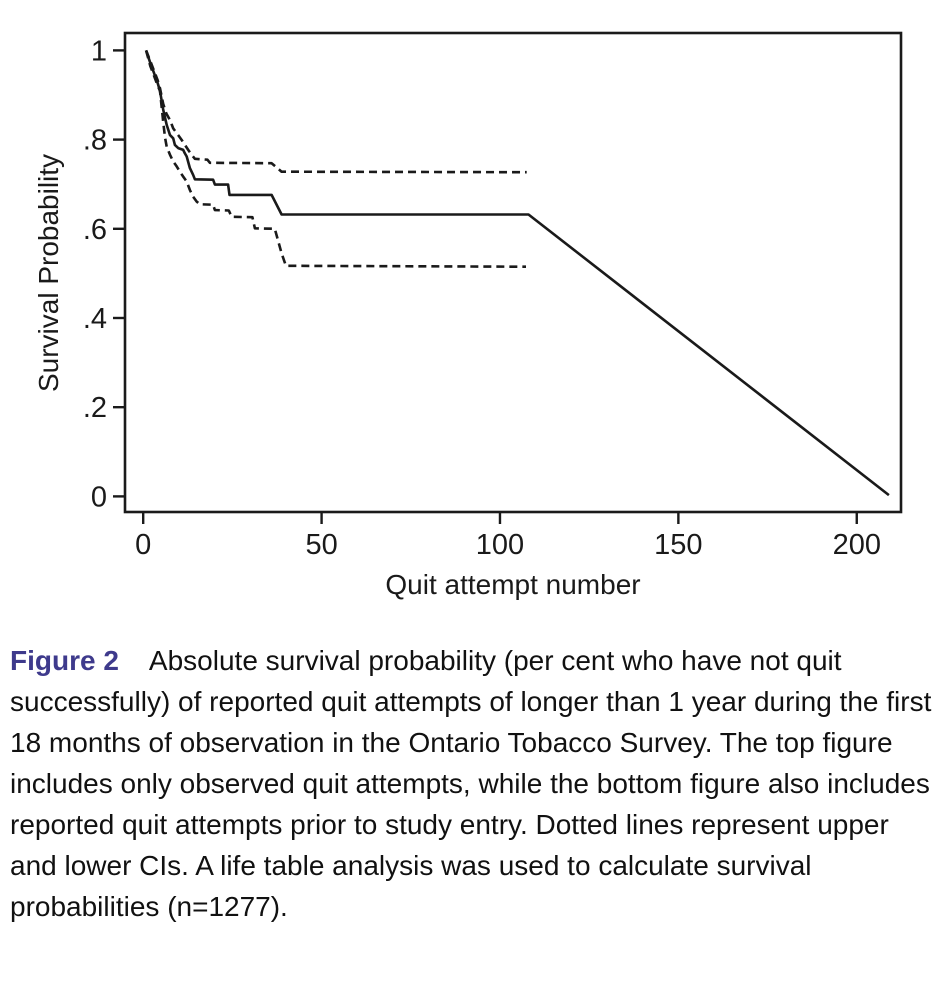 The image size is (948, 990). What do you see at coordinates (95, 319) in the screenshot?
I see `y-tick-label: .4` at bounding box center [95, 319].